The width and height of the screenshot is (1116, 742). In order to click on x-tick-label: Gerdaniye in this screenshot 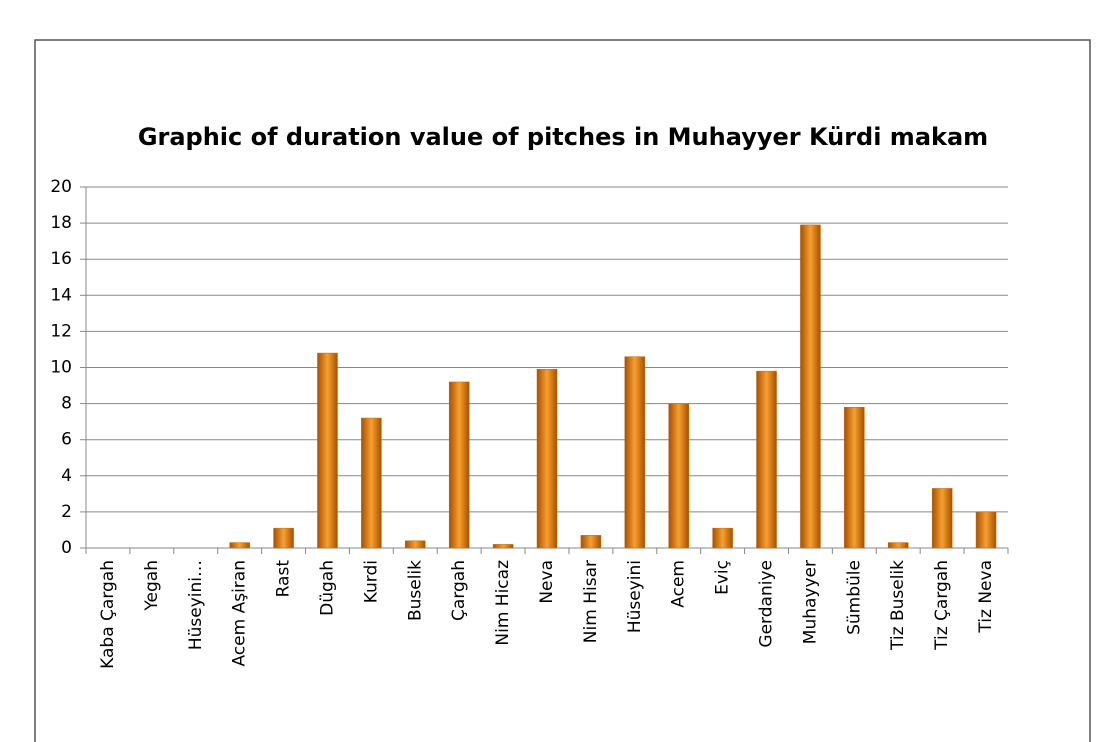, I will do `click(767, 604)`.